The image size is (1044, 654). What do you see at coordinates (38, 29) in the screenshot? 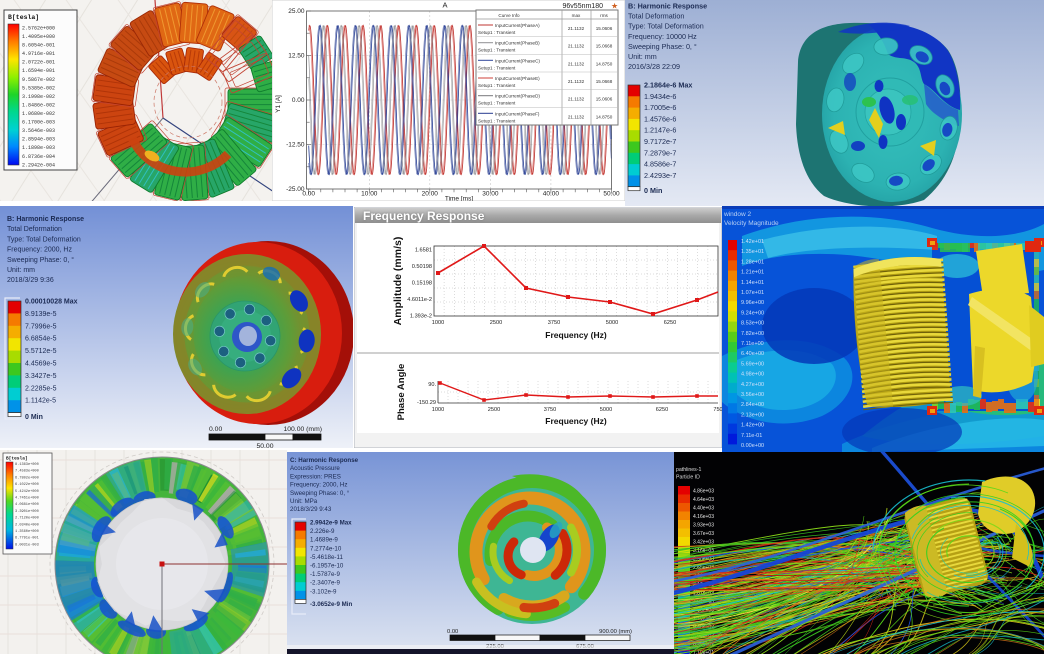
I see `svg-text: 2.5762e+000` at bounding box center [38, 29].